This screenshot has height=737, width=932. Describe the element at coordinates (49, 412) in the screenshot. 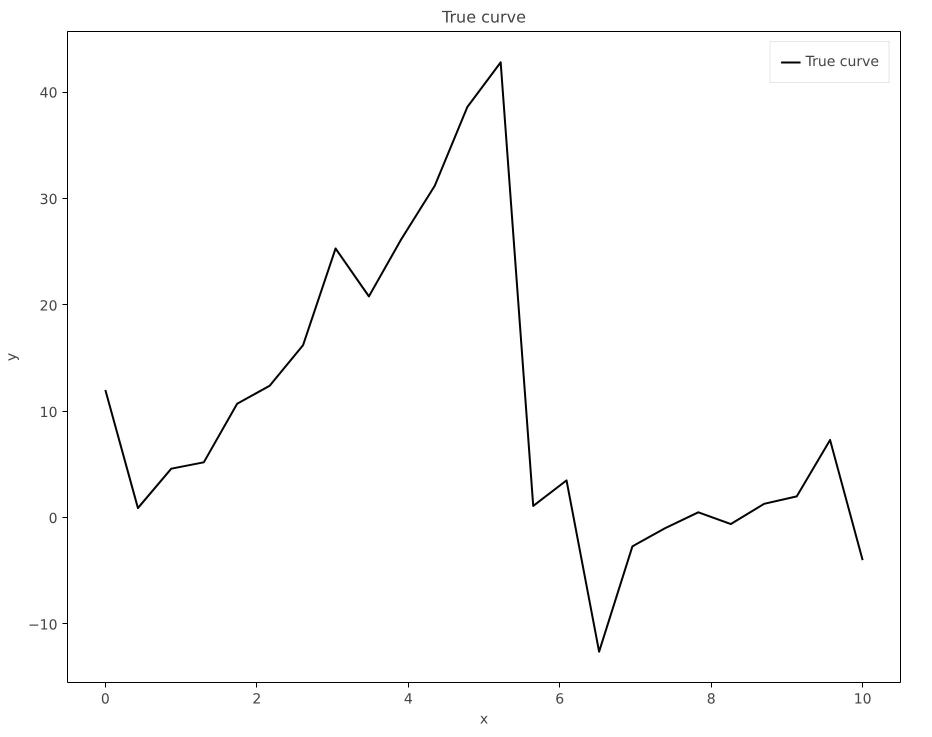

I see `y-tick-label: 10` at that location.